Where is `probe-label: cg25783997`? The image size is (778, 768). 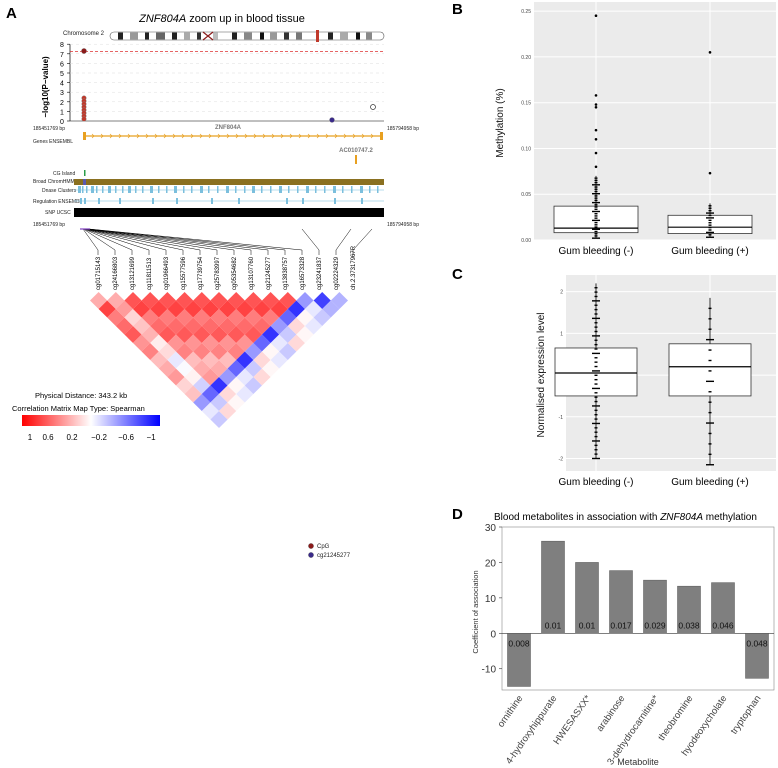 probe-label: cg25783997 is located at coordinates (218, 273).